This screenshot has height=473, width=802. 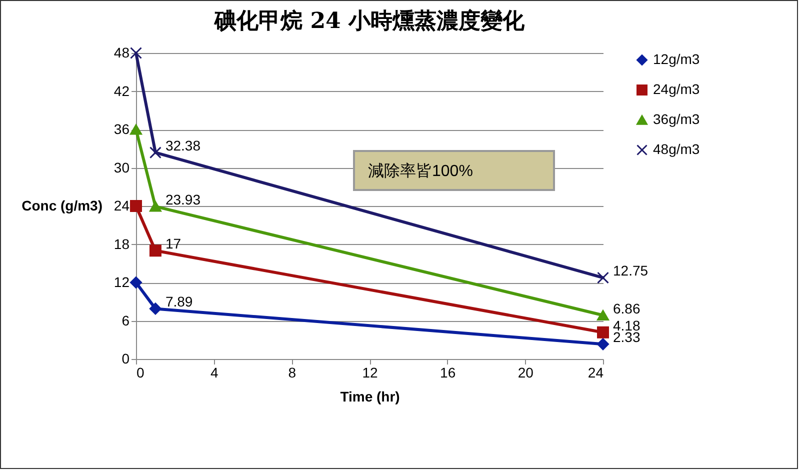 I want to click on y-tick-label: 24, so click(x=122, y=206).